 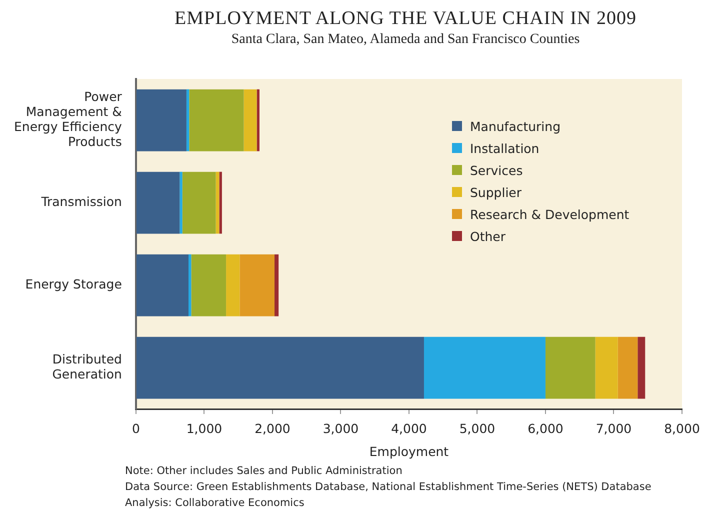 I want to click on legend-label: Manufacturing, so click(x=515, y=126).